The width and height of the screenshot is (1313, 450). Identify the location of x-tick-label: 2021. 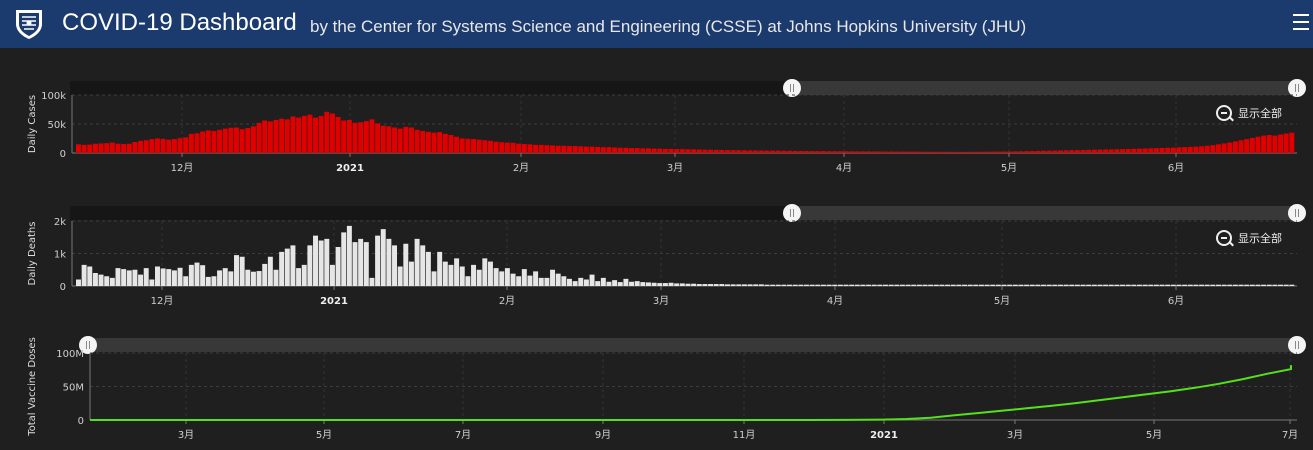
(350, 168).